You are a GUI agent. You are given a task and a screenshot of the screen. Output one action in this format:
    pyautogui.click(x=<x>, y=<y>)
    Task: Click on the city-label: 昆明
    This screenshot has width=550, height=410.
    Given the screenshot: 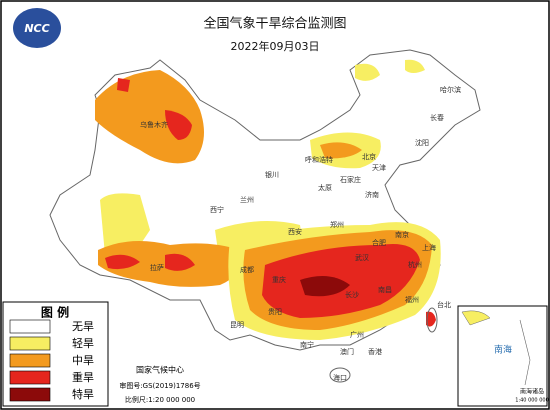 What is the action you would take?
    pyautogui.click(x=237, y=325)
    